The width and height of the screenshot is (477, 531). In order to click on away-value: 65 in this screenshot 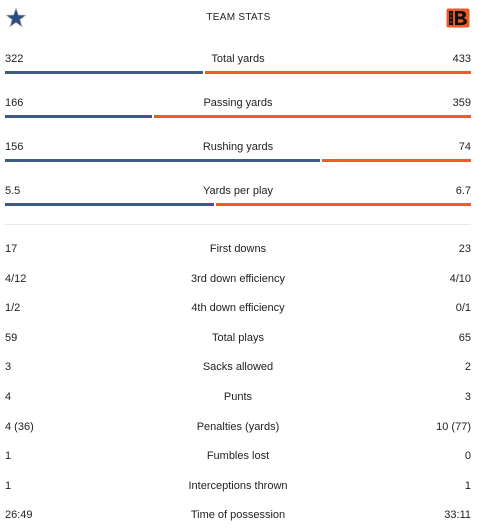, I will do `click(464, 338)`.